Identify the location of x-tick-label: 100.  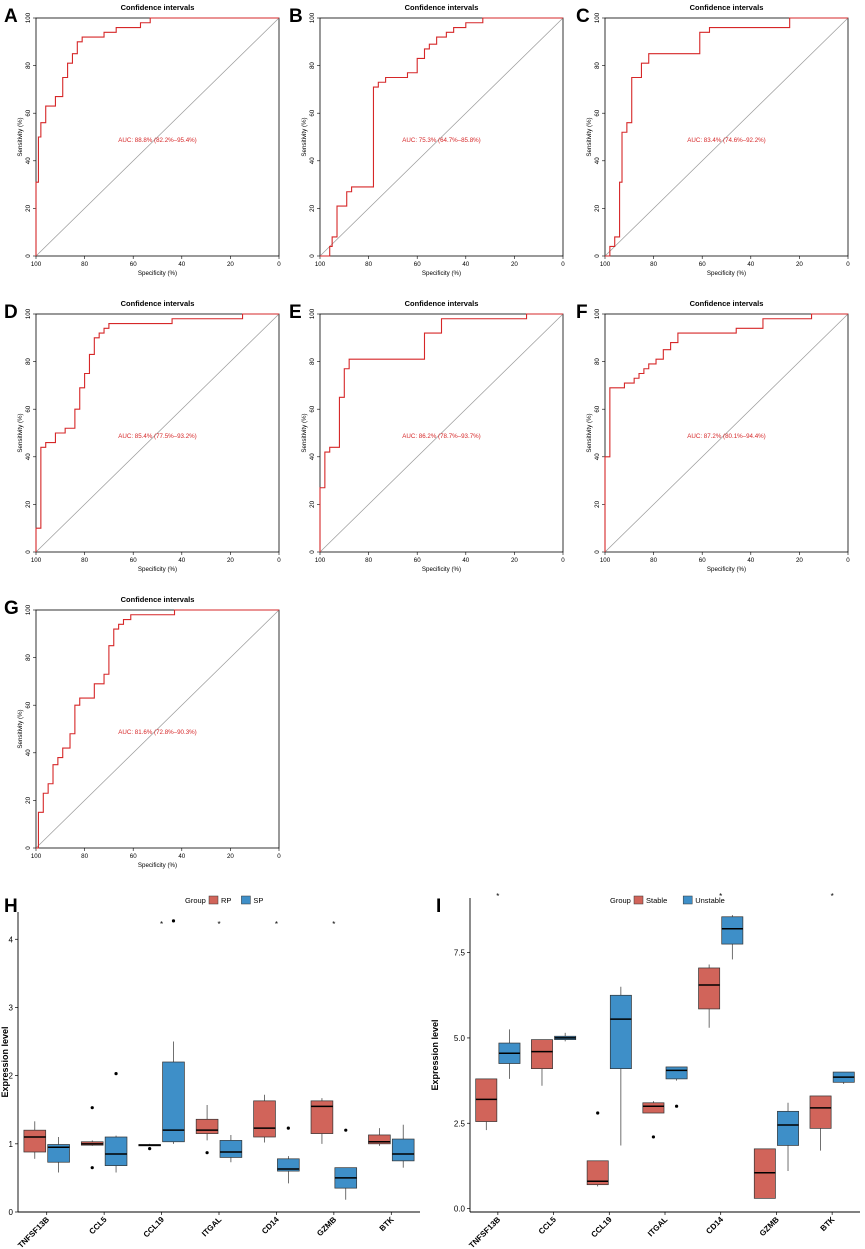
(36, 560).